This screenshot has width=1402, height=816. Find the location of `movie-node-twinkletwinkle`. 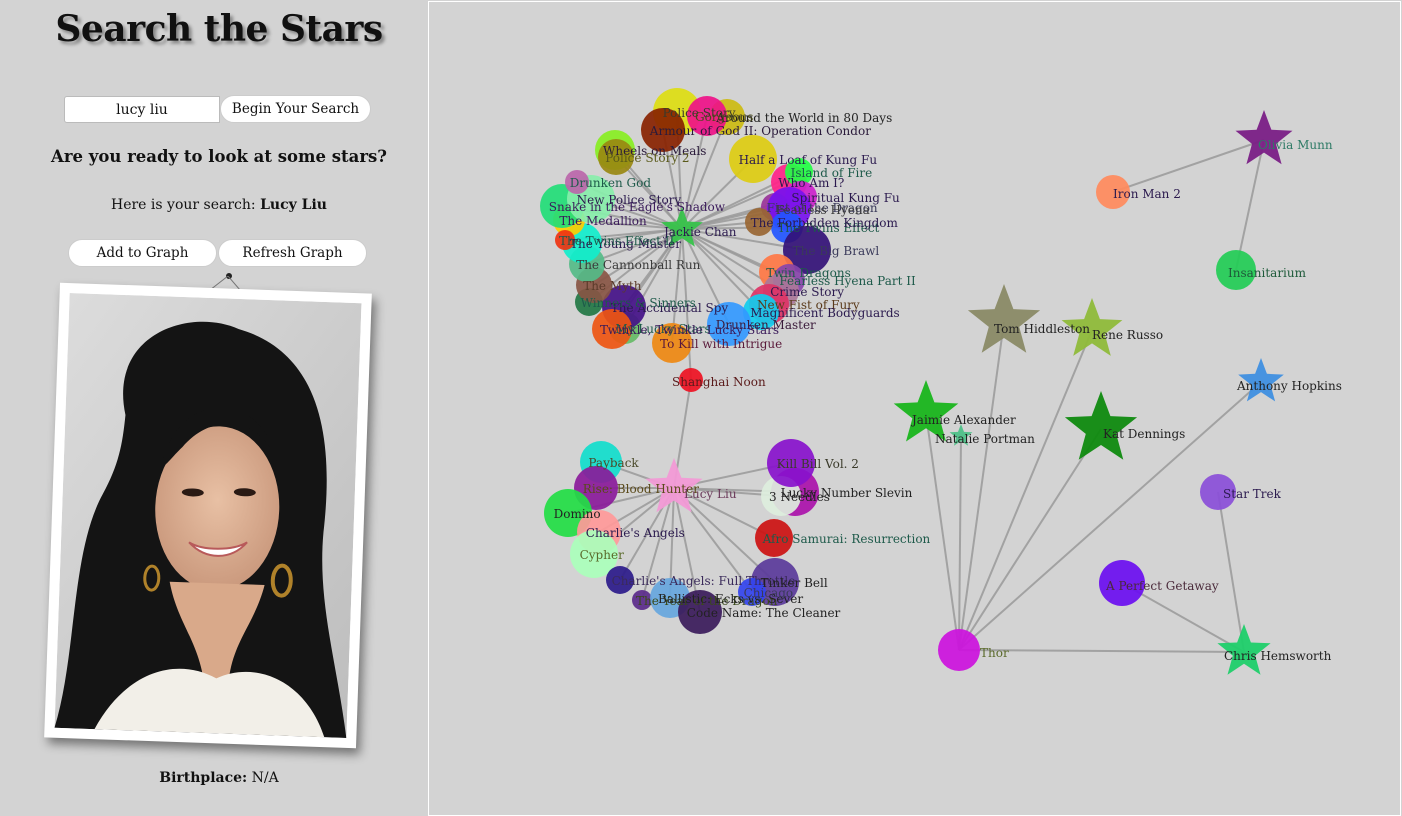

movie-node-twinkletwinkle is located at coordinates (612, 329).